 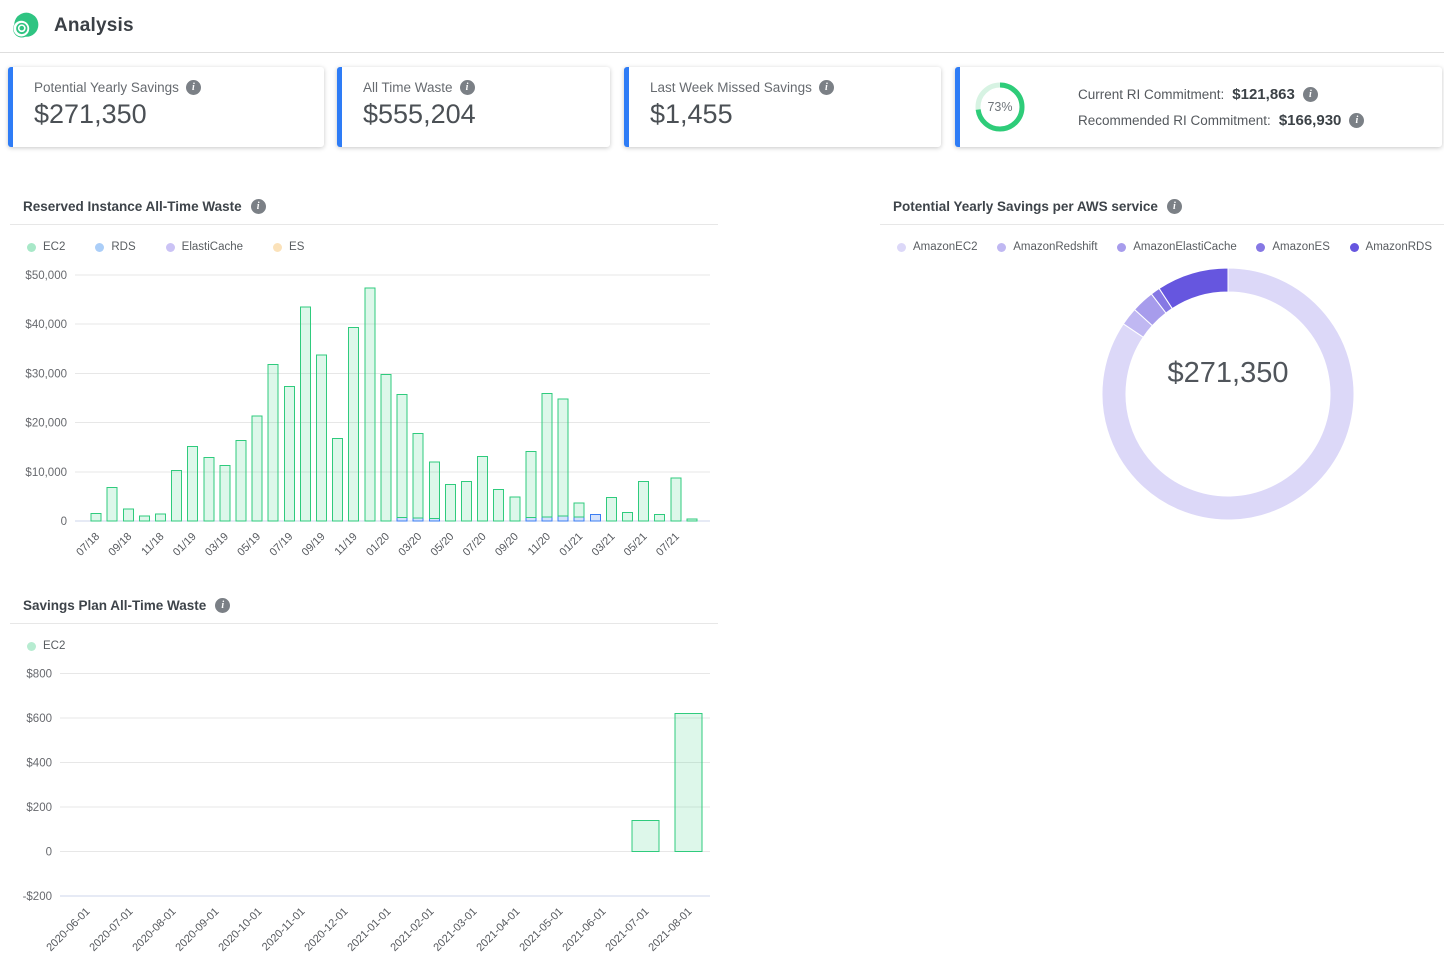 What do you see at coordinates (1025, 206) in the screenshot?
I see `chart-title: Potential Yearly Savings per AWS service` at bounding box center [1025, 206].